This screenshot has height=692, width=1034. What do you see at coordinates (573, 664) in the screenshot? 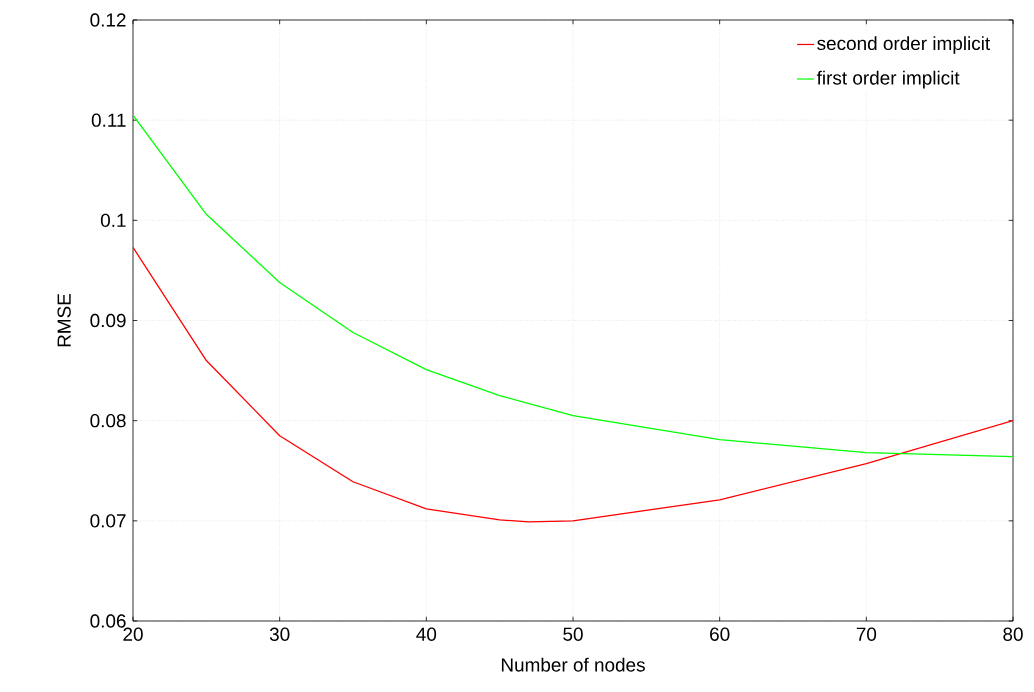
I see `x-axis-title: Number of nodes` at bounding box center [573, 664].